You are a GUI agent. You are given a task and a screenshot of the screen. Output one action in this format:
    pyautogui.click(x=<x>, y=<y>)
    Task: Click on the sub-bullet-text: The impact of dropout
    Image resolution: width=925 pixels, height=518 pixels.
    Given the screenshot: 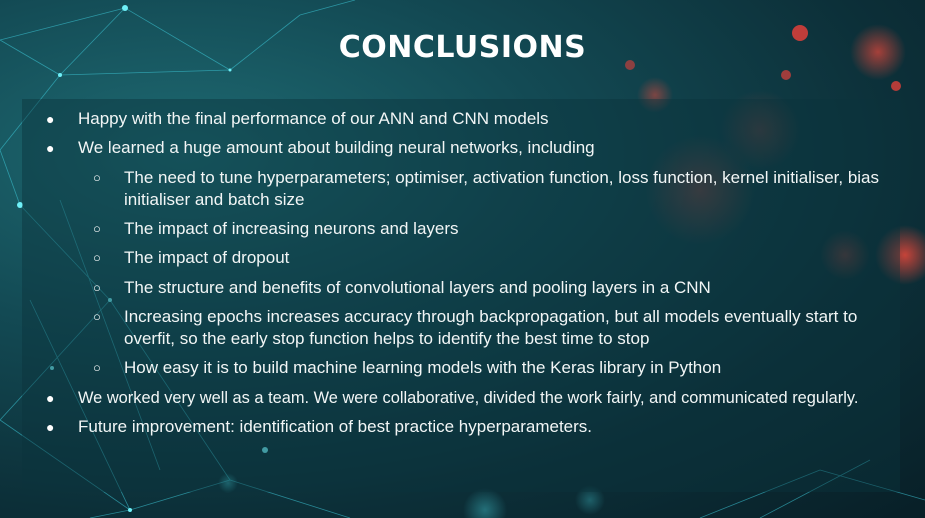 What is the action you would take?
    pyautogui.click(x=207, y=257)
    